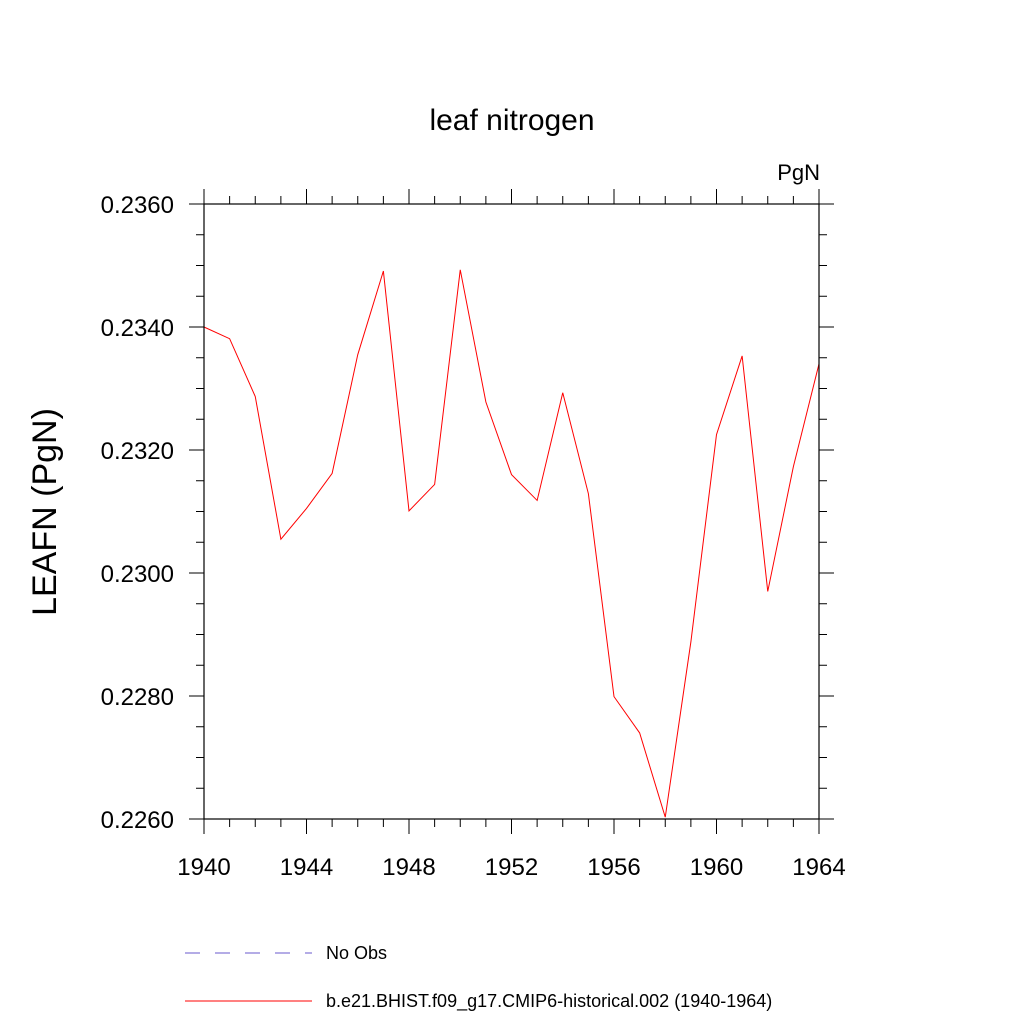 The image size is (1024, 1024). I want to click on x-tick-label: 1956, so click(613, 867).